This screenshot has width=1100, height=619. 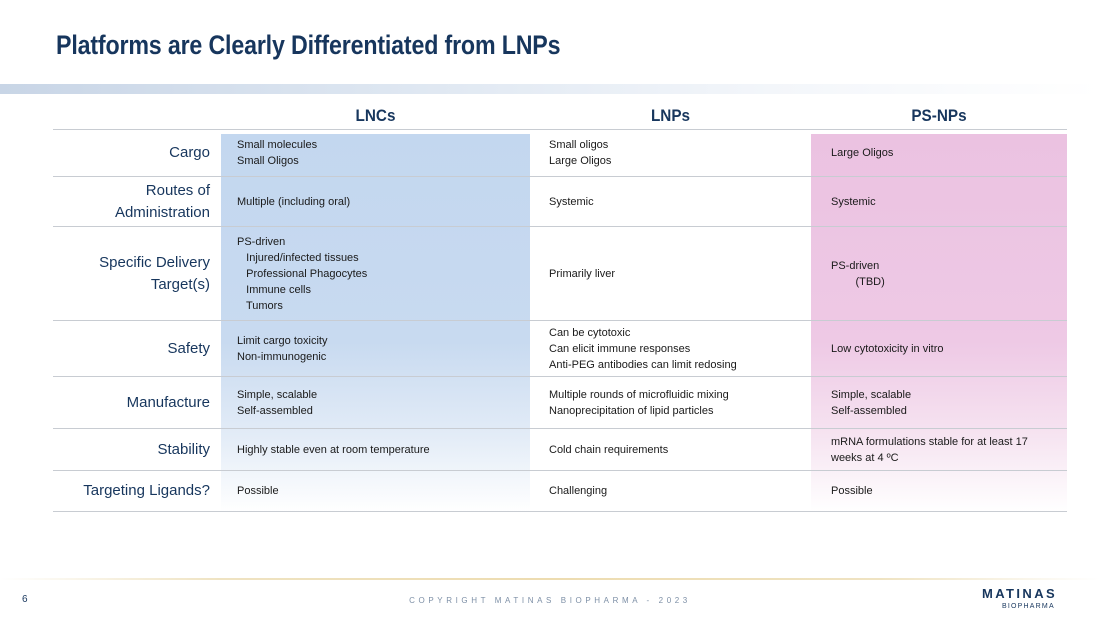 What do you see at coordinates (887, 348) in the screenshot?
I see `cell-safety-psnps: Low cytotoxicity in vitro` at bounding box center [887, 348].